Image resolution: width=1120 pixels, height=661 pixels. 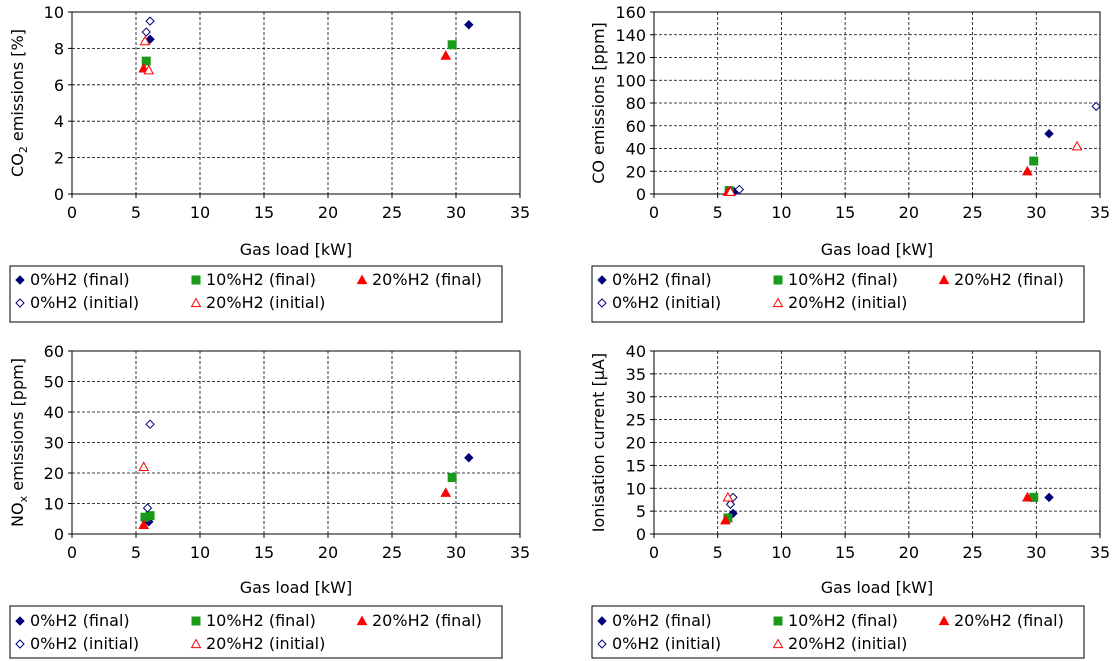 What do you see at coordinates (630, 58) in the screenshot?
I see `y-tick-label: 120` at bounding box center [630, 58].